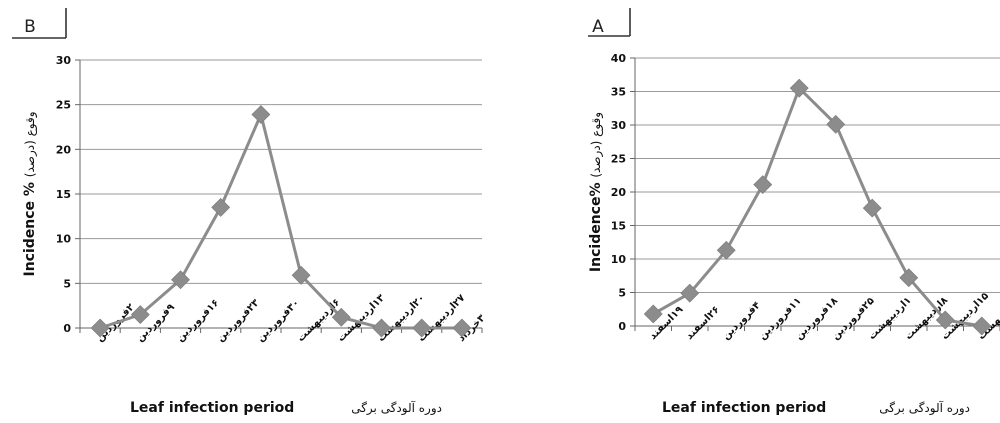 Image resolution: width=1000 pixels, height=423 pixels. Describe the element at coordinates (30, 27) in the screenshot. I see `panel-letter: B` at that location.